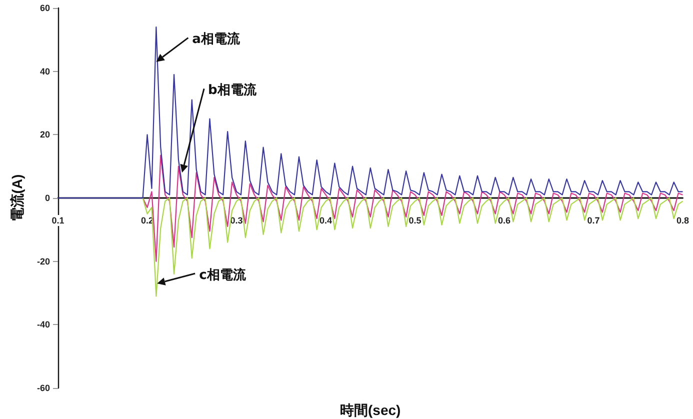  I want to click on y-tick-label: 40, so click(45, 71).